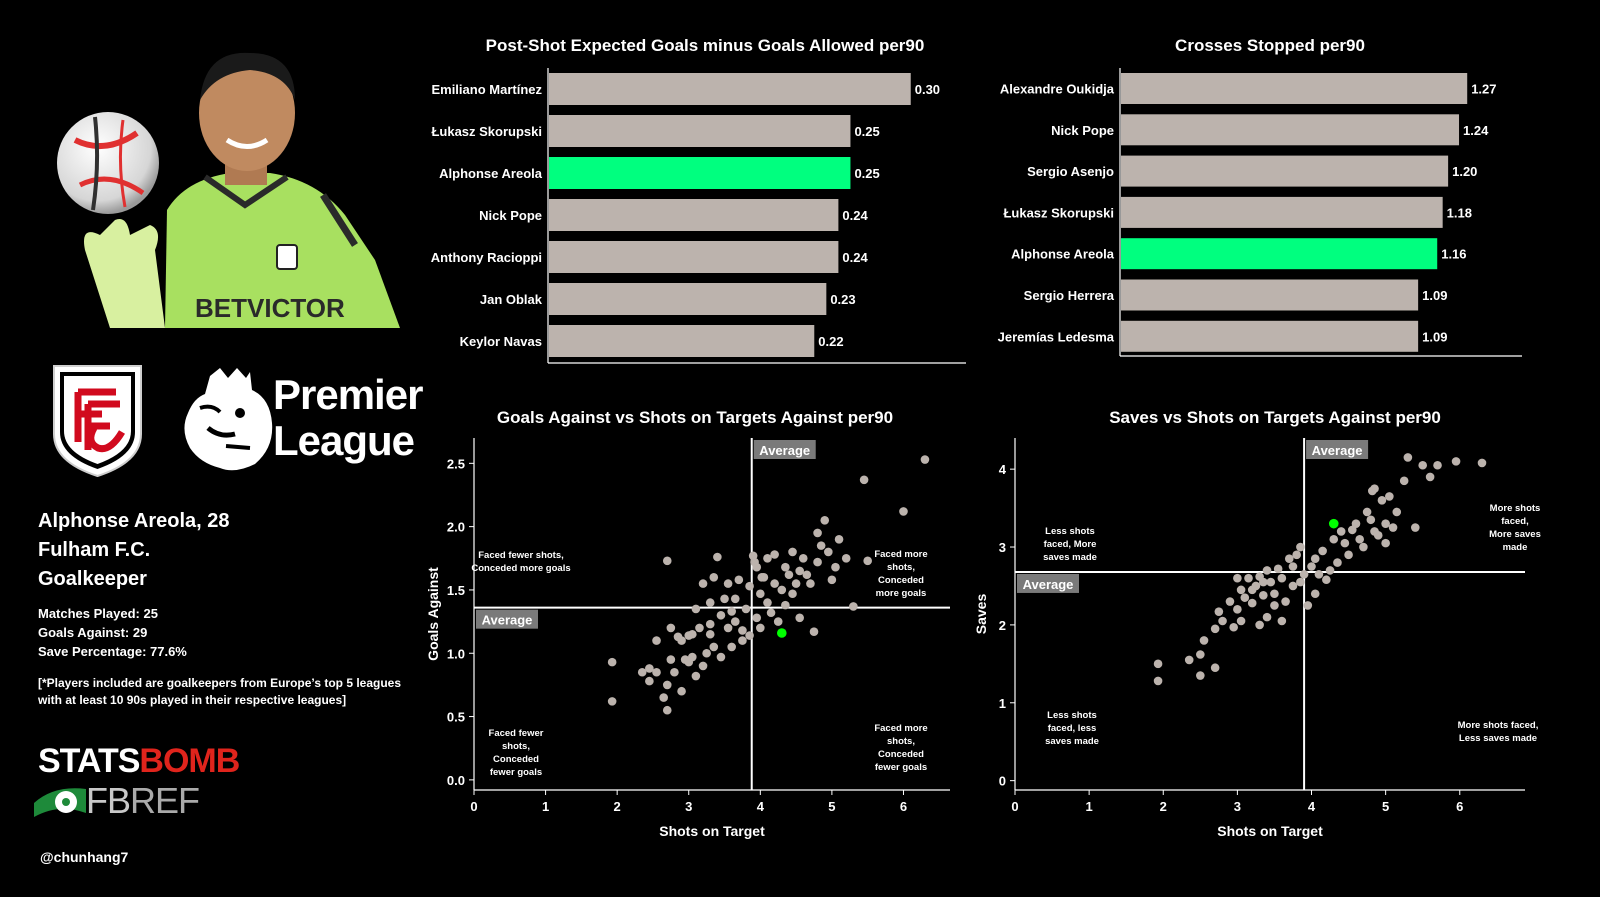 This screenshot has width=1600, height=897. Describe the element at coordinates (1069, 295) in the screenshot. I see `bar-category-label: Sergio Herrera` at that location.